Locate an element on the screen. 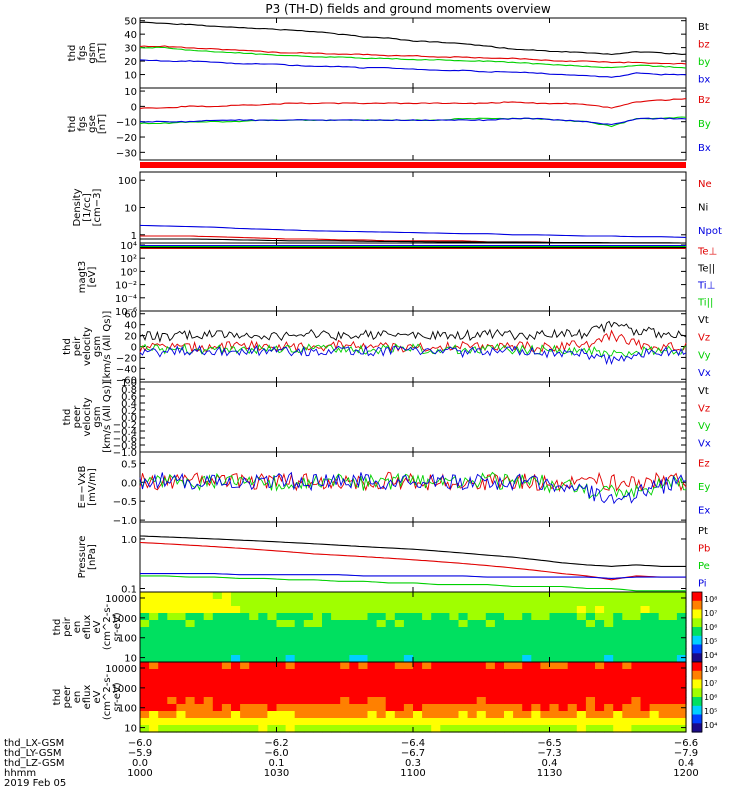 The height and width of the screenshot is (804, 750). y-tick-label: 10 is located at coordinates (130, 76).